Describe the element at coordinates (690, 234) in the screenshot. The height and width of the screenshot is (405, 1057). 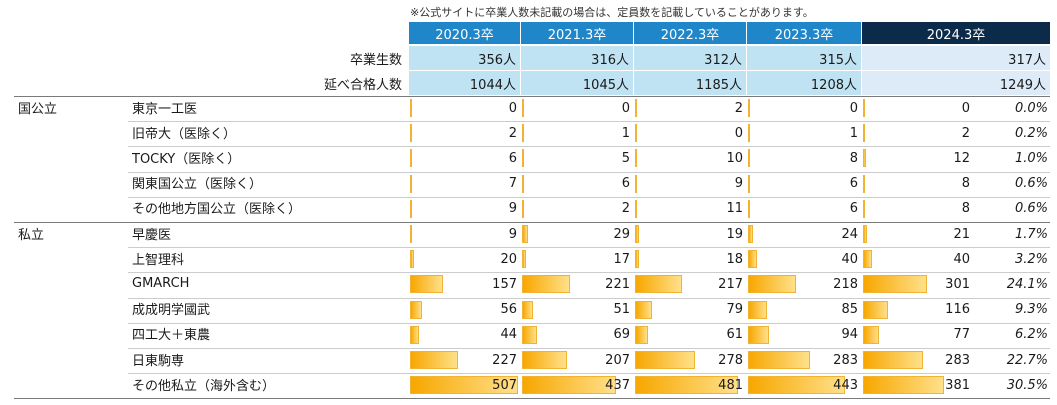
I see `data-cell: 19` at that location.